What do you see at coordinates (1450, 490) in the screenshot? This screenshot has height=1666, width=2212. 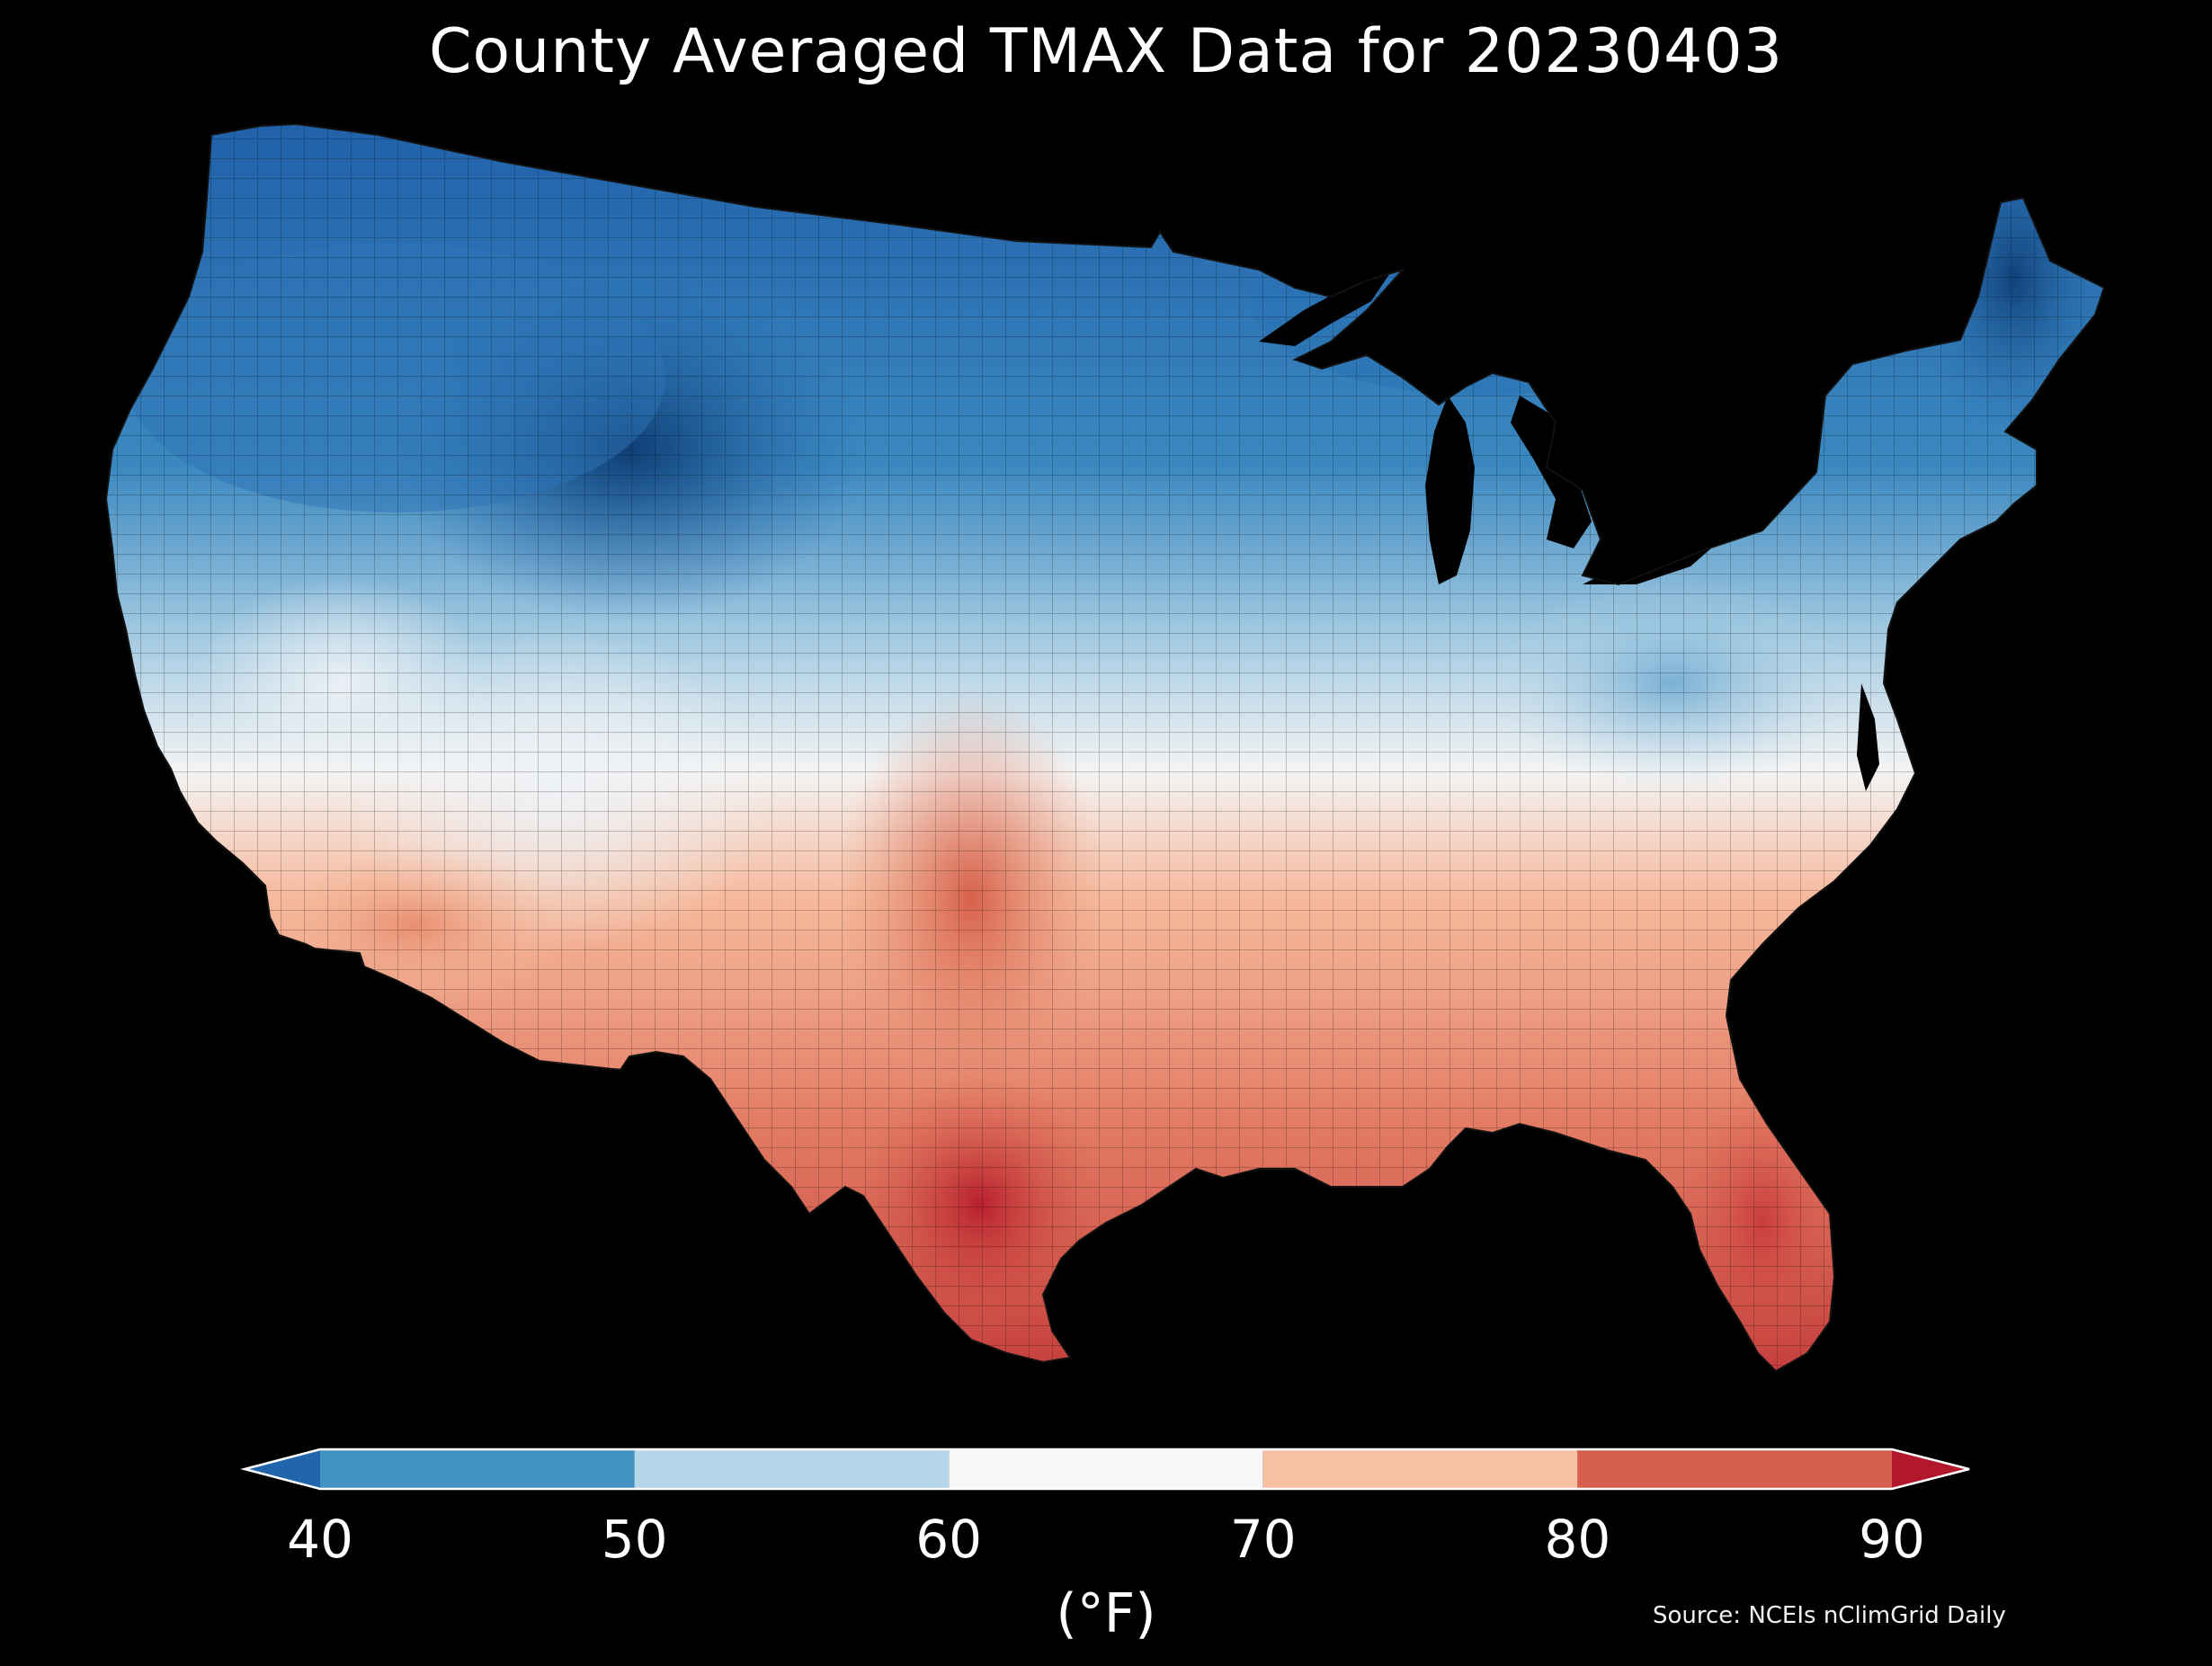 I see `lake-michigan` at bounding box center [1450, 490].